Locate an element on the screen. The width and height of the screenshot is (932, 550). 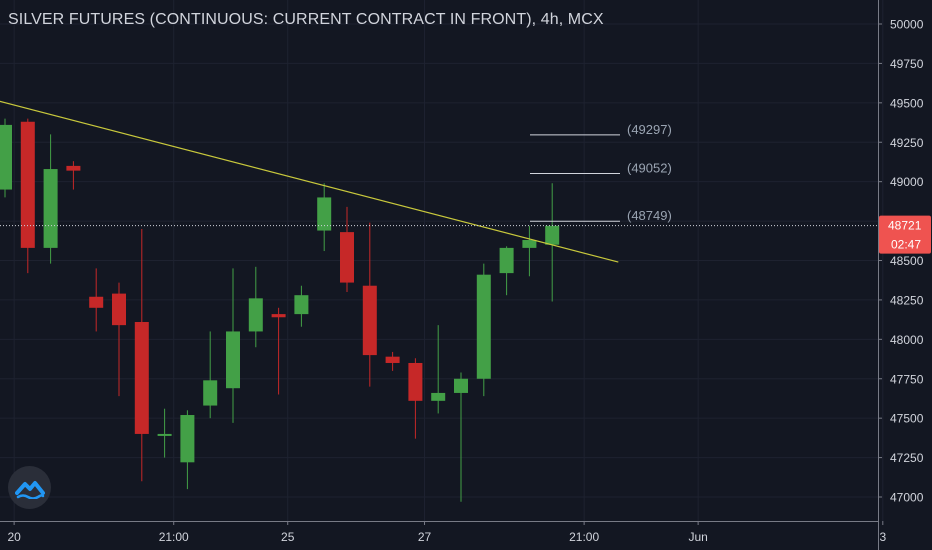
y-tick-label: 50000 is located at coordinates (907, 25).